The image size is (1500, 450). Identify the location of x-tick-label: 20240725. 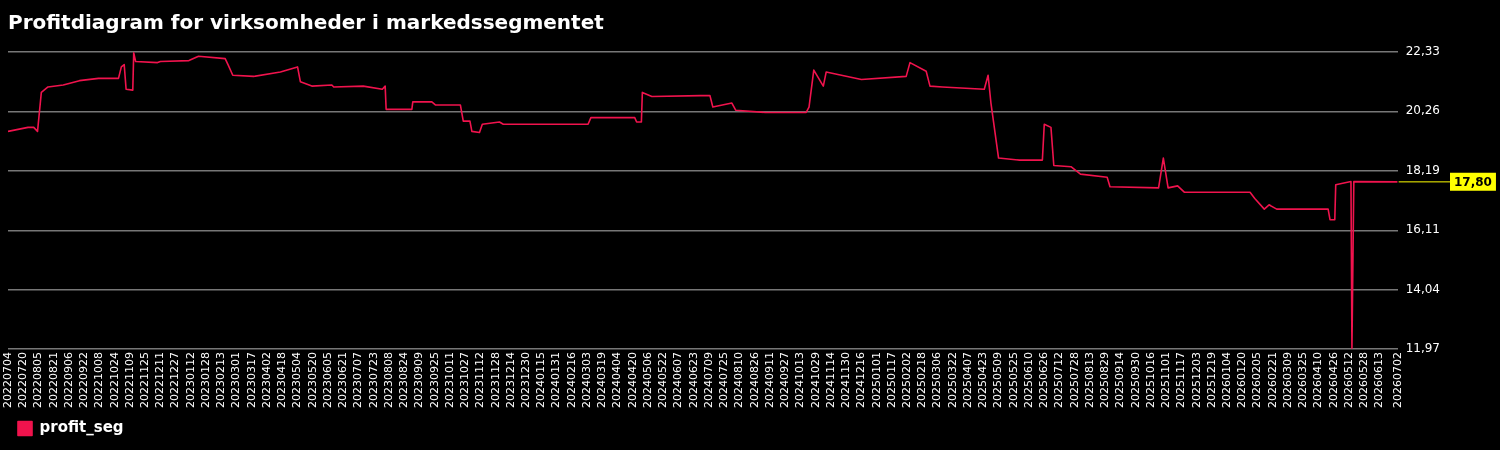
(724, 380).